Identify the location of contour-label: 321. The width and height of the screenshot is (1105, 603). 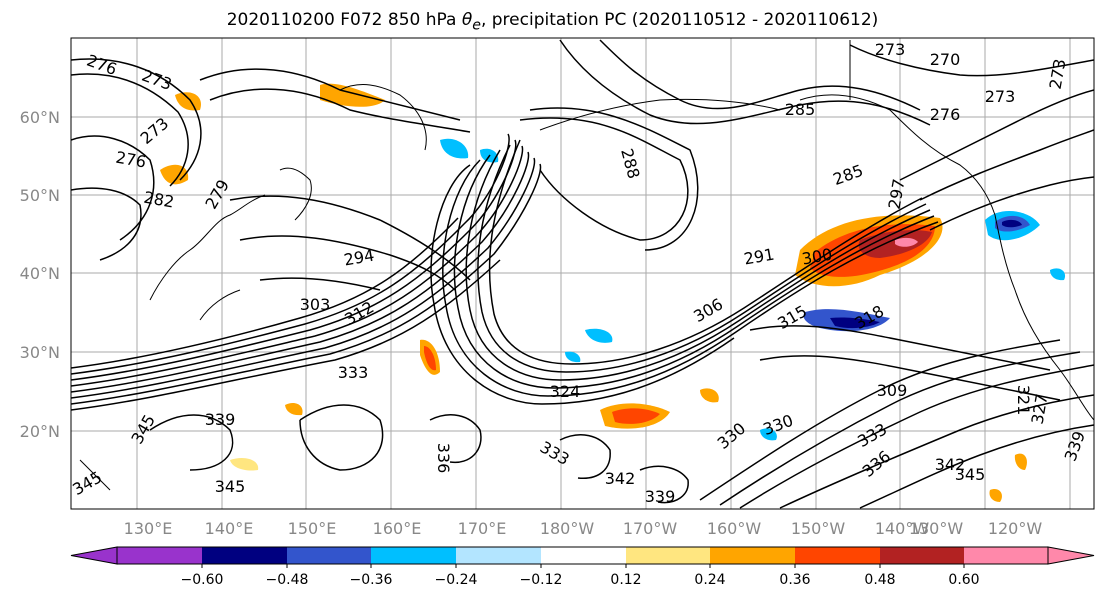
(1023, 400).